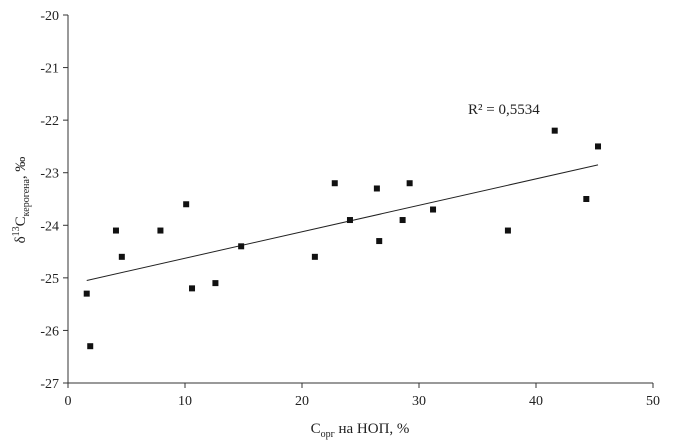  What do you see at coordinates (68, 401) in the screenshot?
I see `x-tick-label: 0` at bounding box center [68, 401].